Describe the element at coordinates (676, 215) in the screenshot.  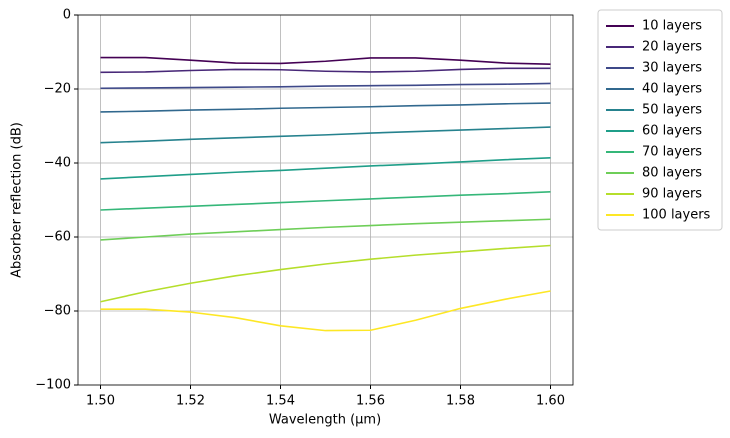
I see `legend-label: 100 layers` at that location.